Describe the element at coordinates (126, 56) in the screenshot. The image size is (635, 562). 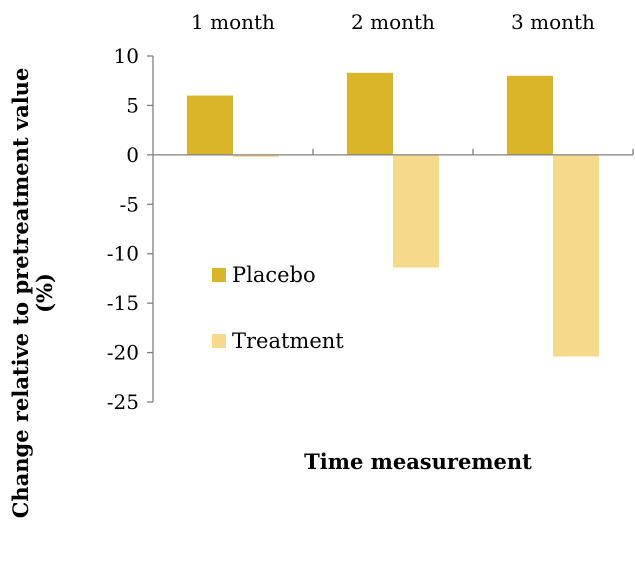
I see `y-tick-label: 10` at that location.